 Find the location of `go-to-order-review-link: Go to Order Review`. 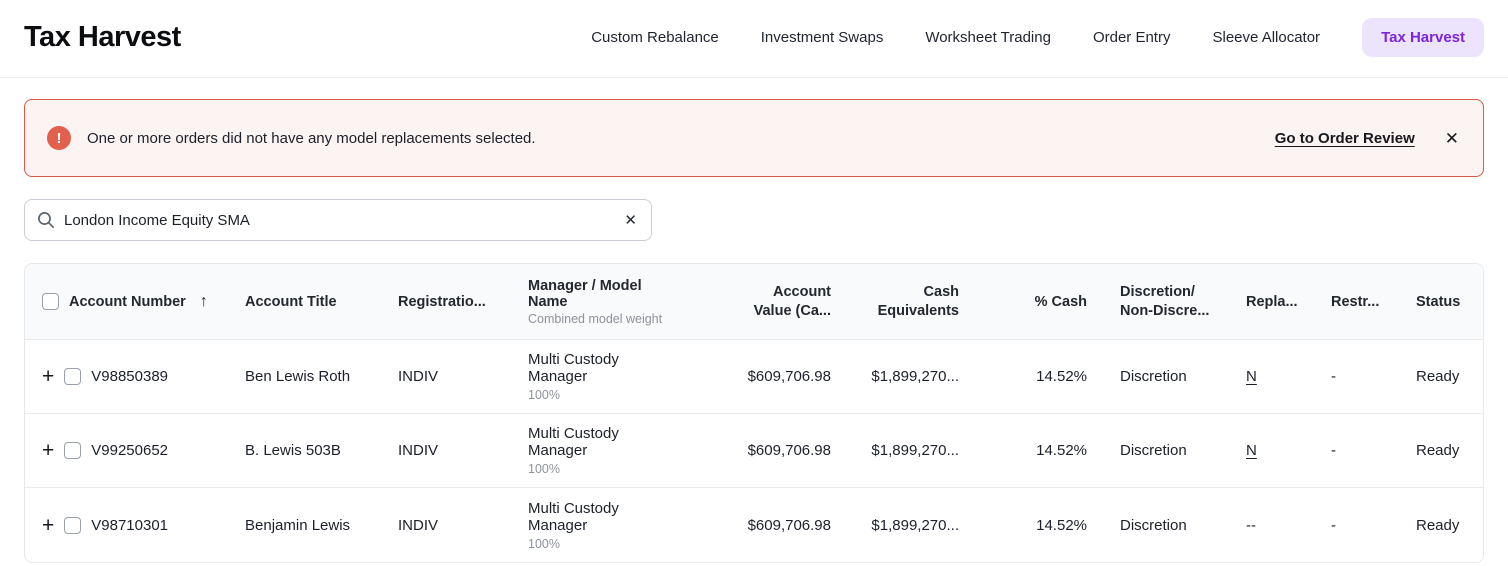

go-to-order-review-link: Go to Order Review is located at coordinates (1344, 138).